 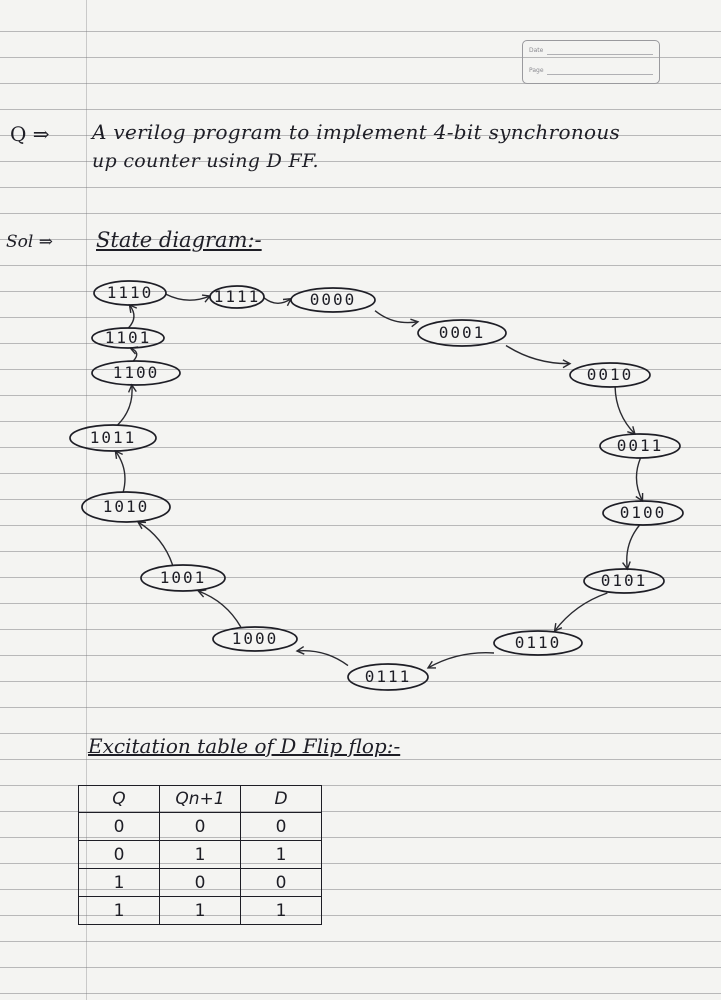 I want to click on state-node-1011: 1011, so click(x=113, y=438).